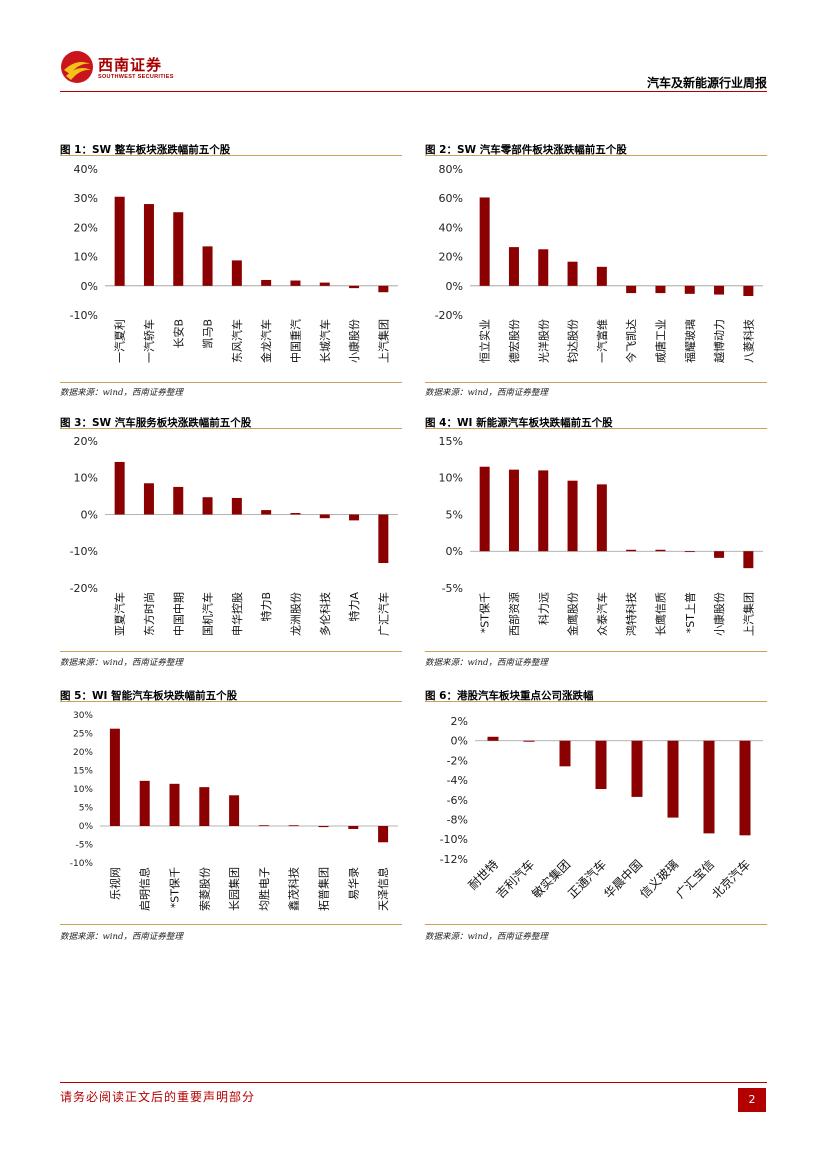 This screenshot has height=1169, width=827. What do you see at coordinates (325, 614) in the screenshot?
I see `category-label: 多伦科技` at bounding box center [325, 614].